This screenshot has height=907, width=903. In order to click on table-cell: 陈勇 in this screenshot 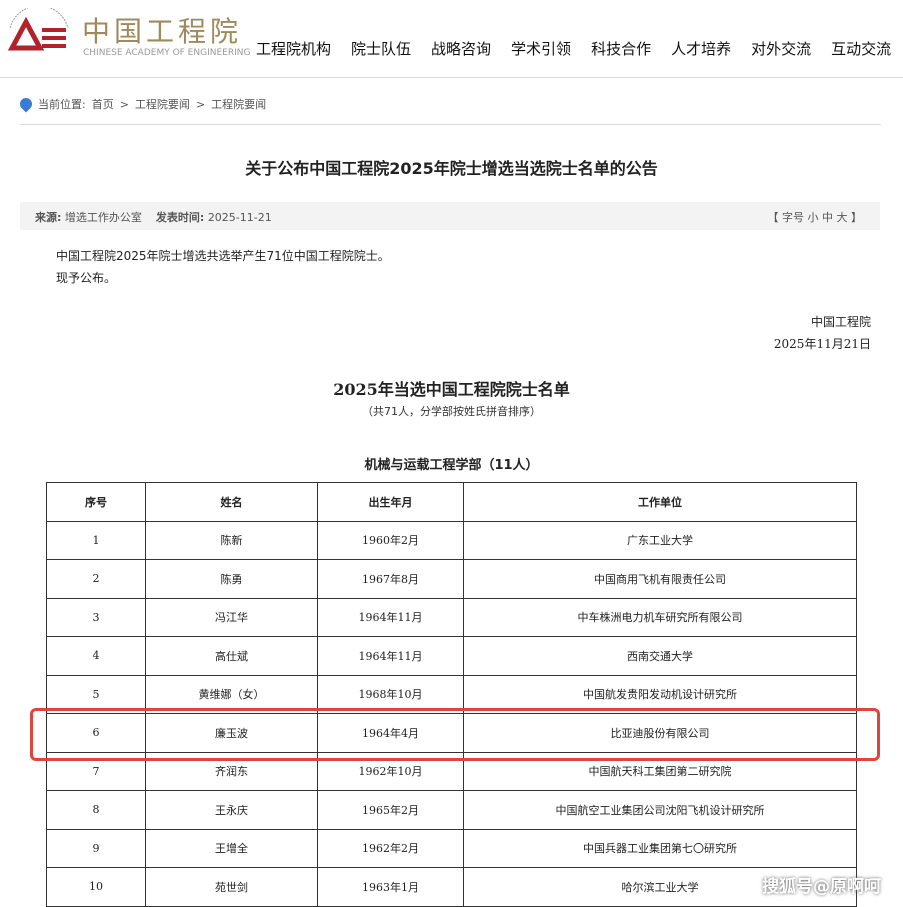, I will do `click(231, 579)`.